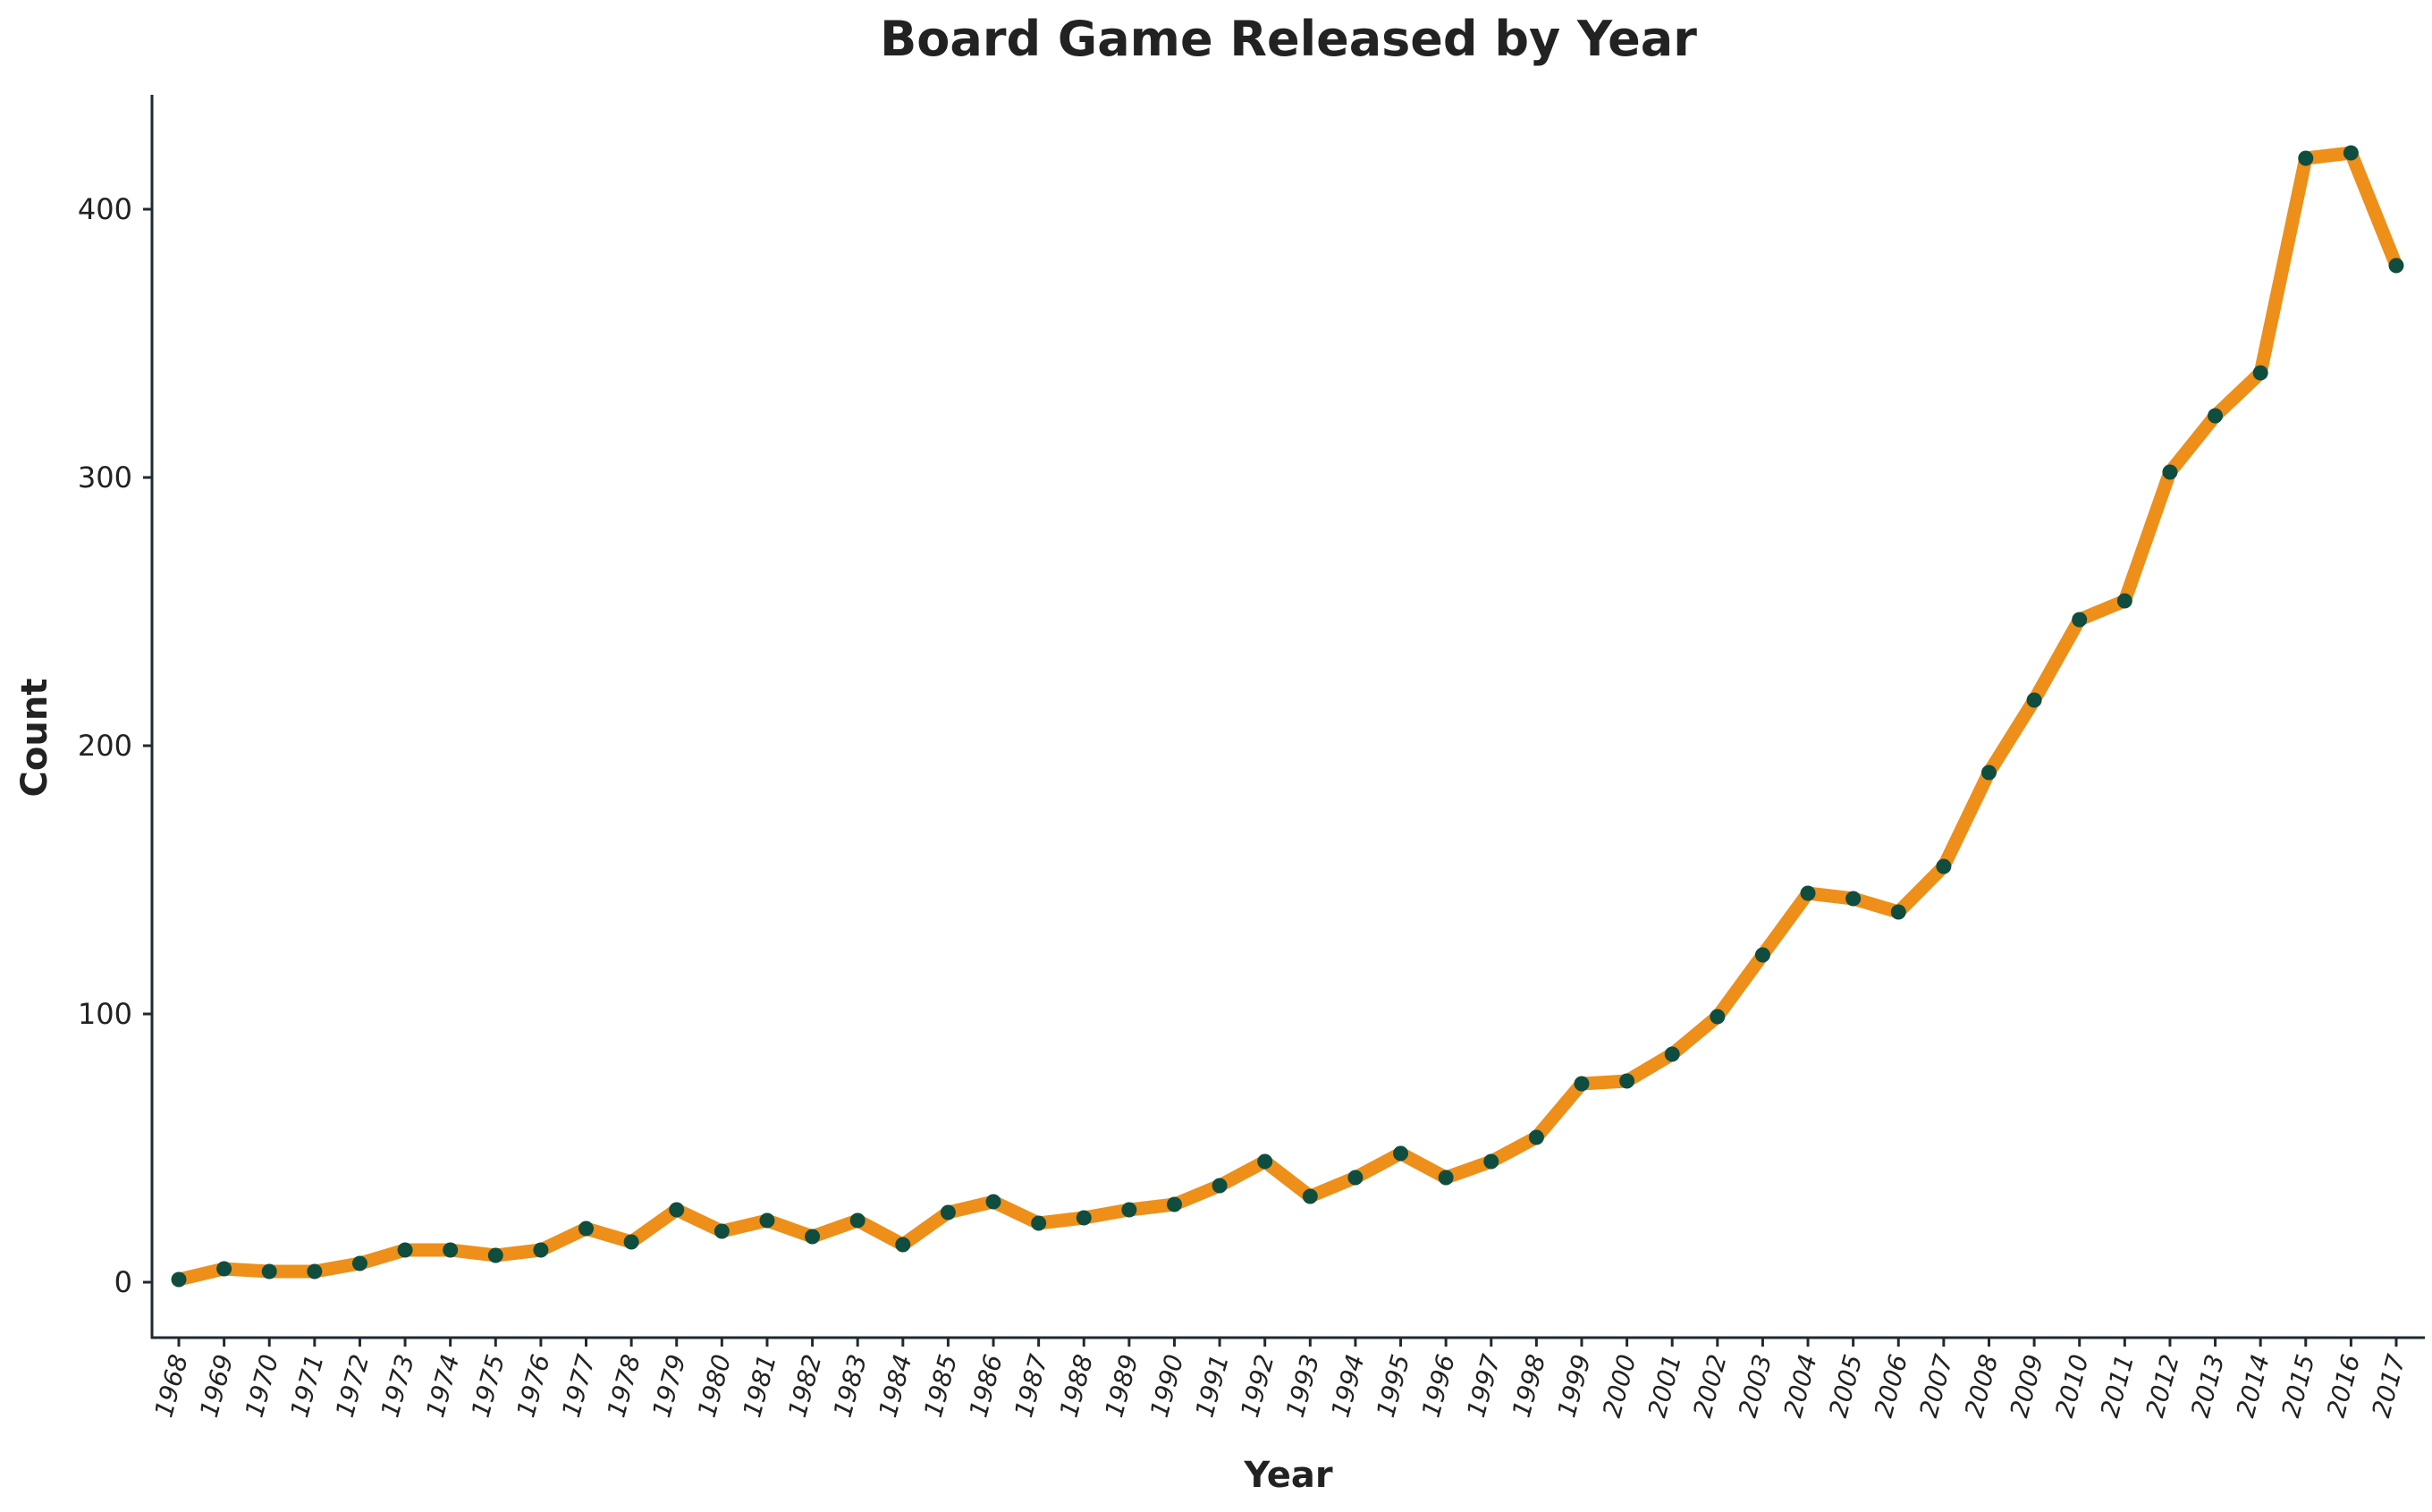  What do you see at coordinates (624, 1385) in the screenshot?
I see `x-tick-label: 1978` at bounding box center [624, 1385].